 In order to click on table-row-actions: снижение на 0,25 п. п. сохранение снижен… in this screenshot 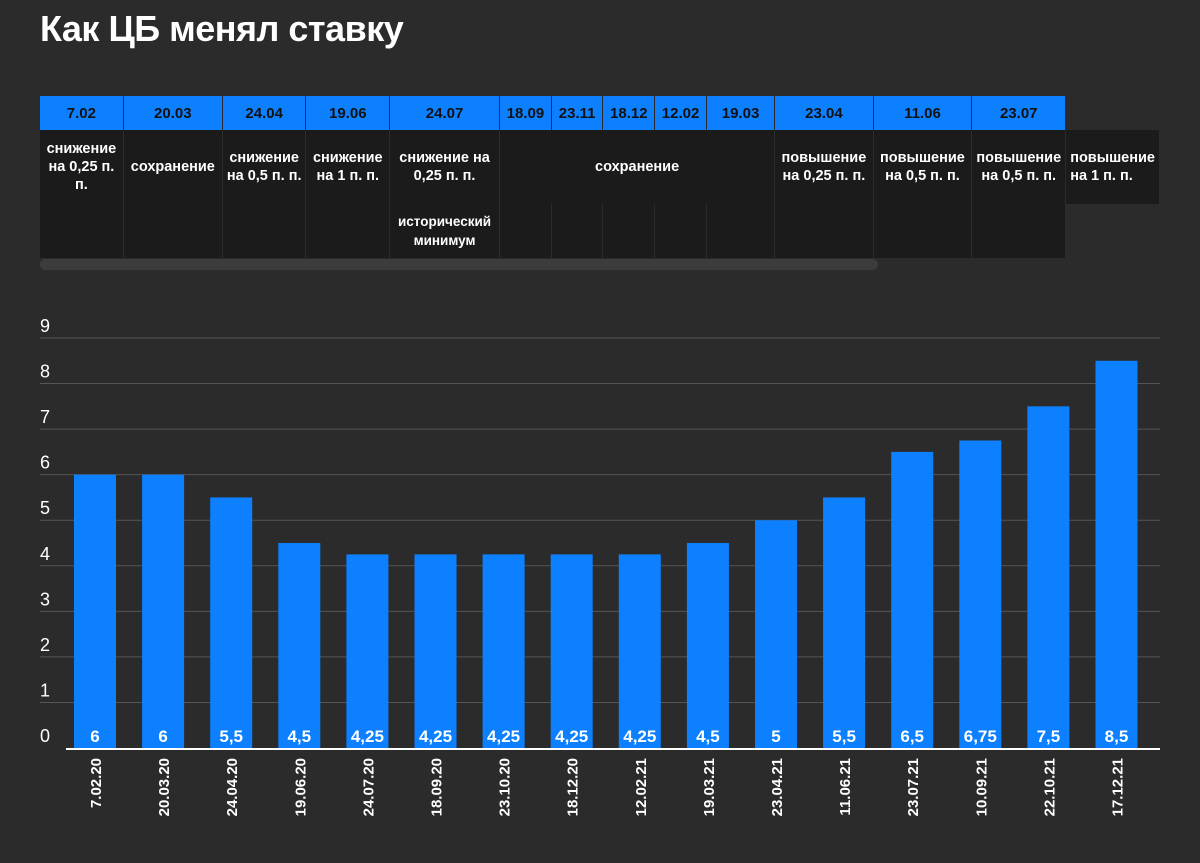, I will do `click(600, 167)`.